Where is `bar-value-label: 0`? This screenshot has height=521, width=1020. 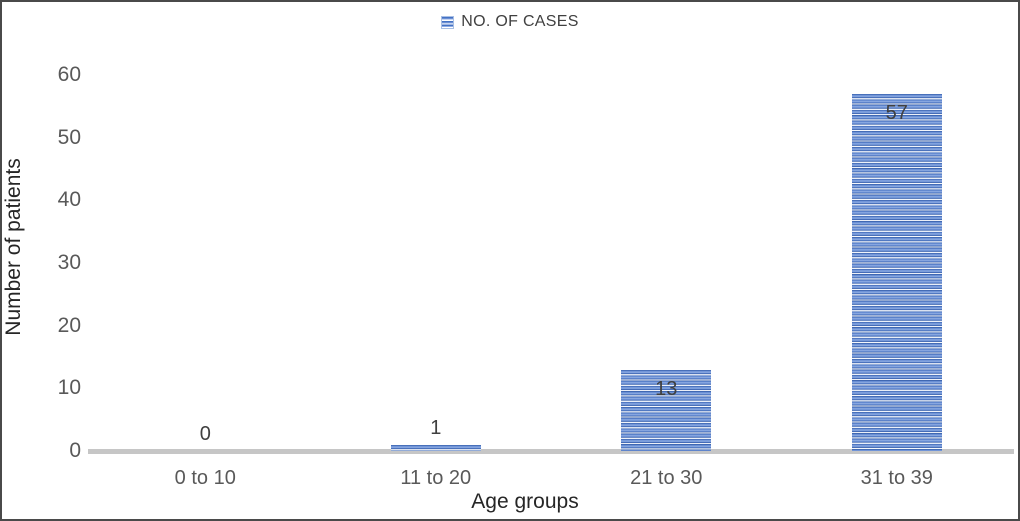 bar-value-label: 0 is located at coordinates (205, 434).